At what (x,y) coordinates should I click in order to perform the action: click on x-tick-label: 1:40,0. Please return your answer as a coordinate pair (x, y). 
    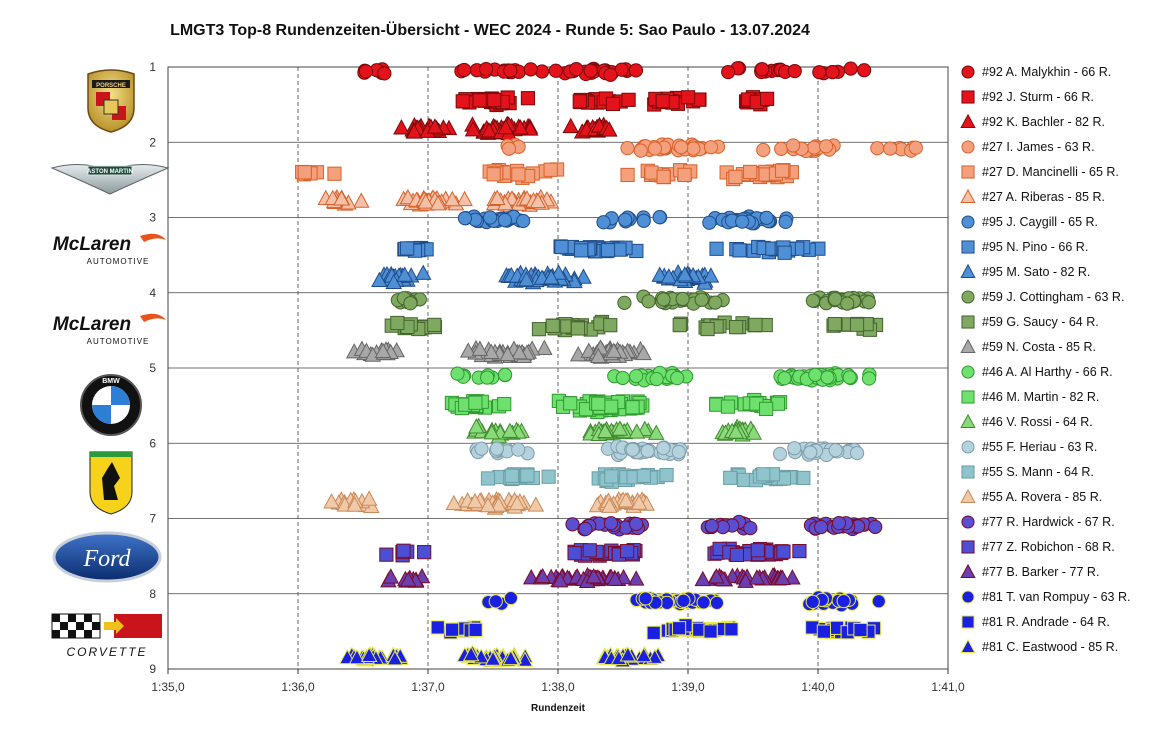
    Looking at the image, I should click on (818, 687).